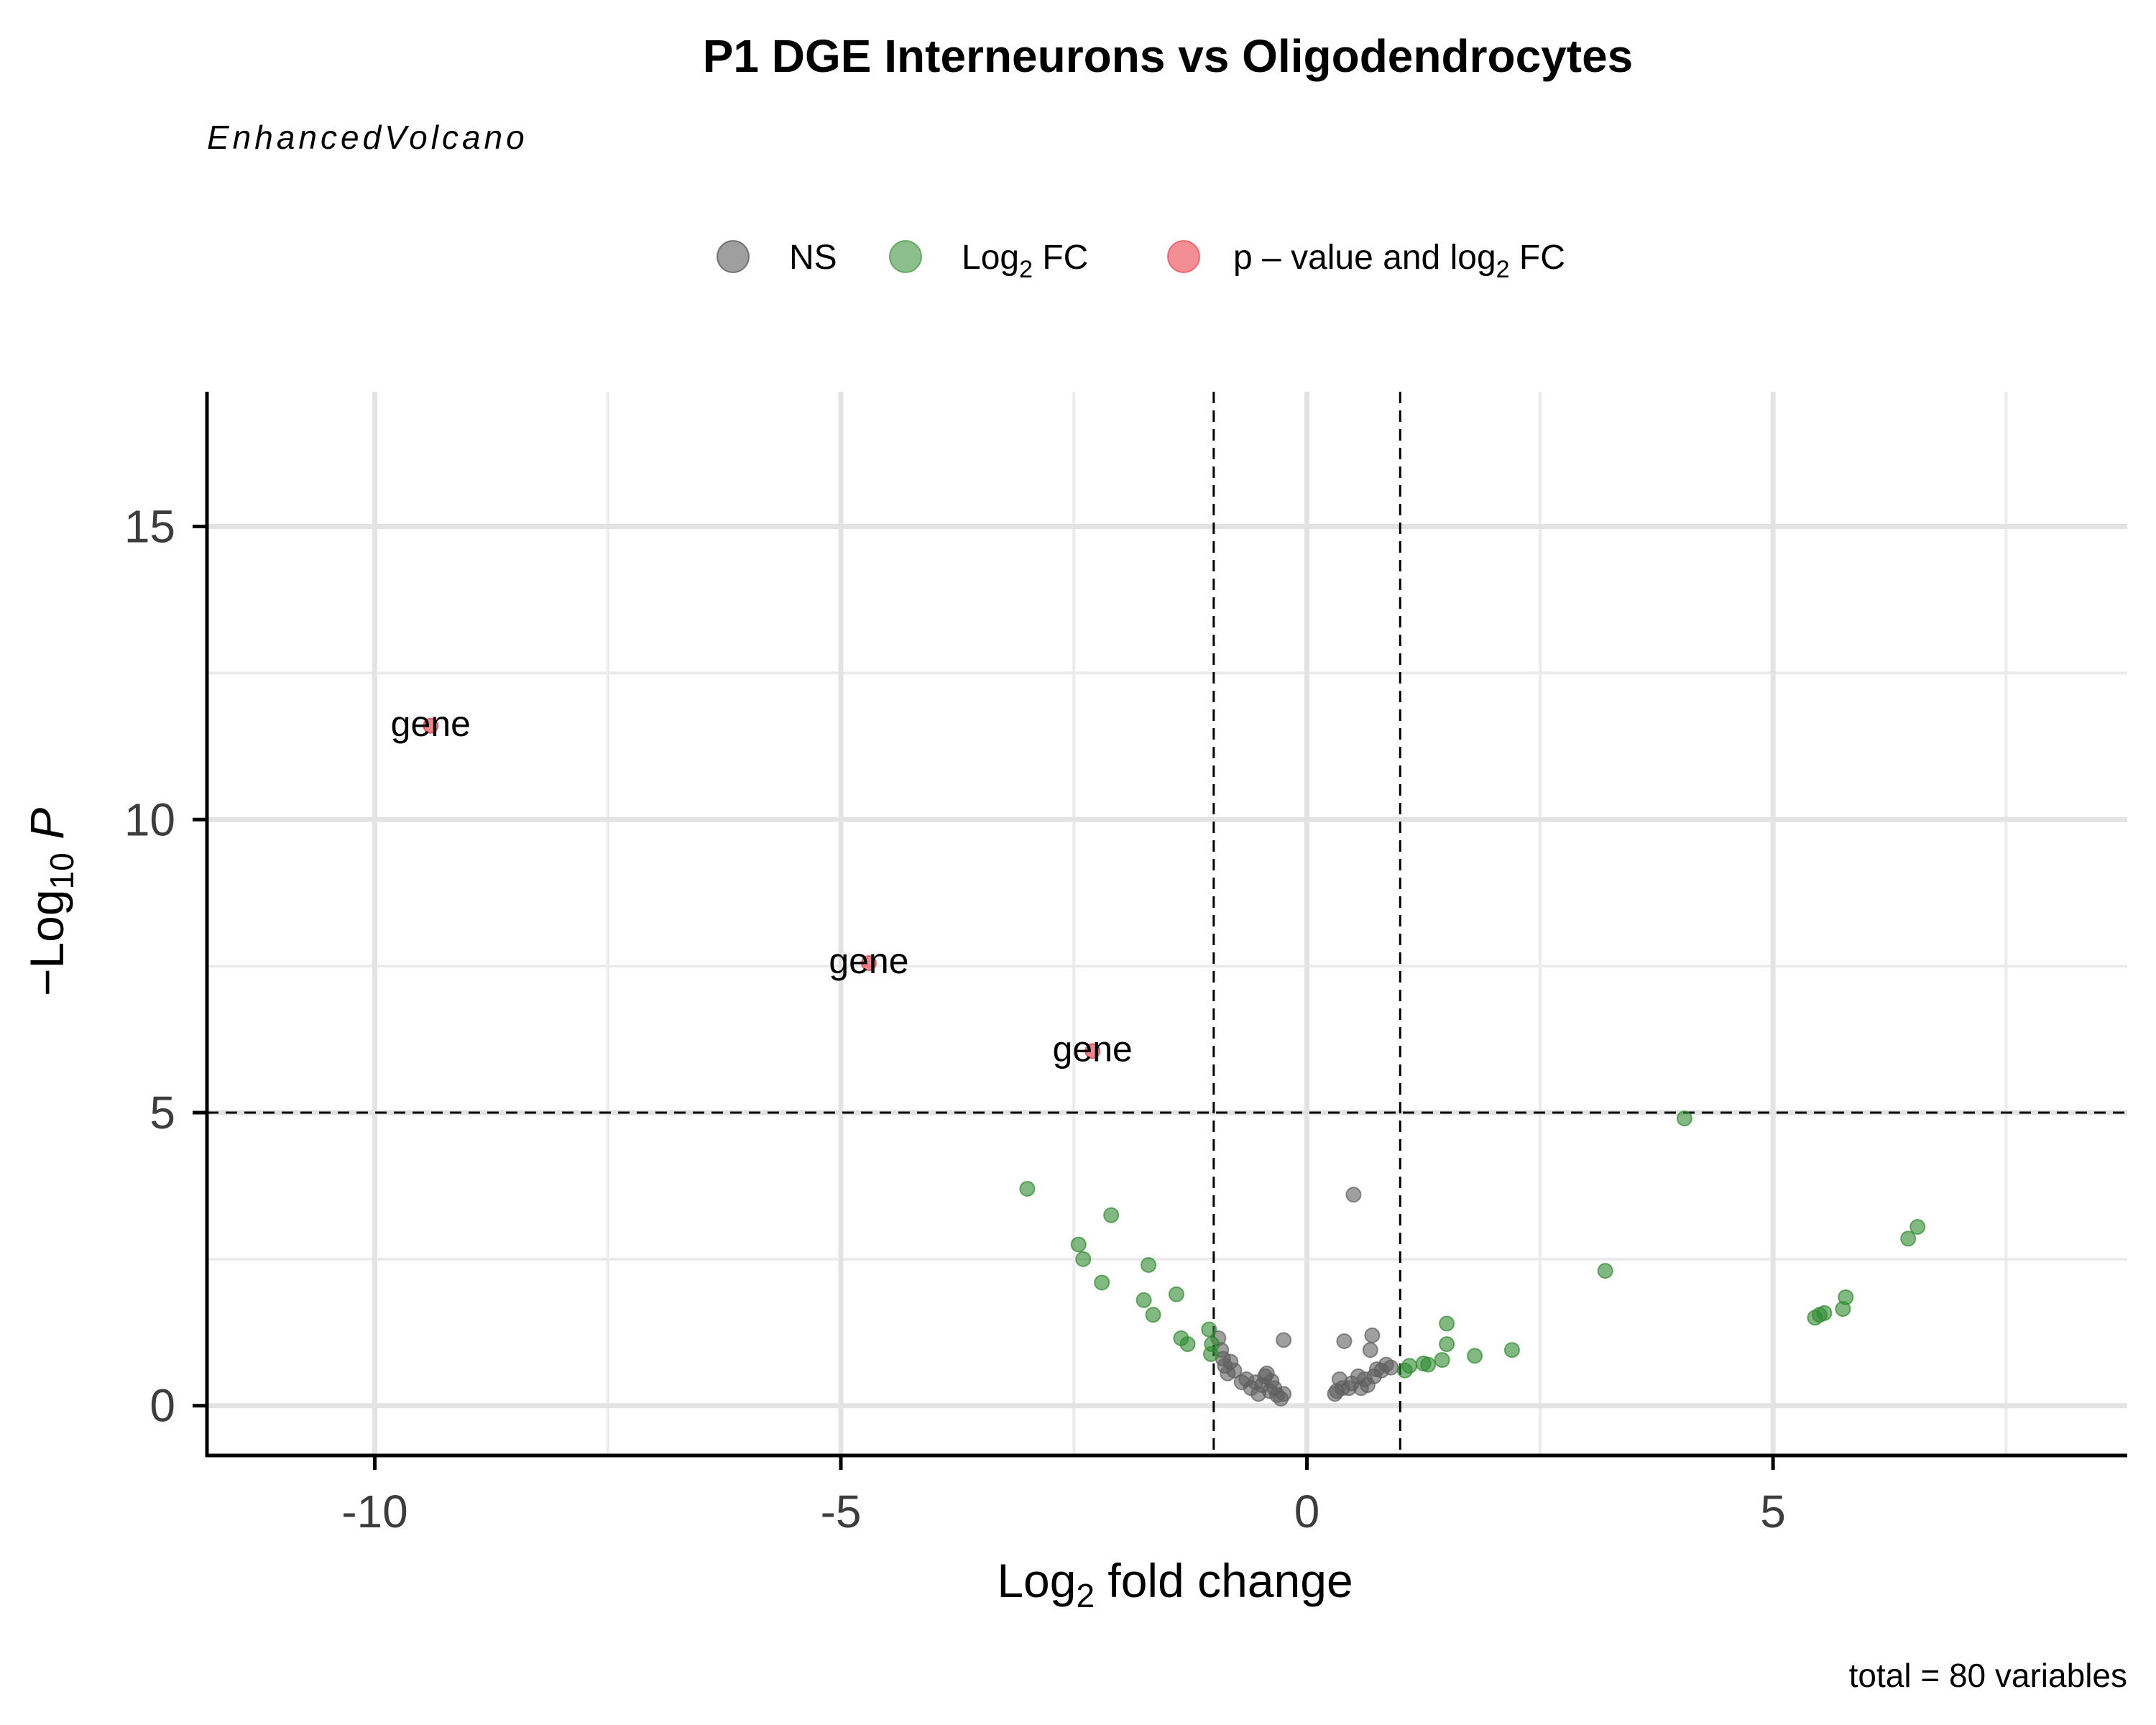  I want to click on legend-label-pvalue-log2fc: p – value and log2 FC, so click(1399, 261).